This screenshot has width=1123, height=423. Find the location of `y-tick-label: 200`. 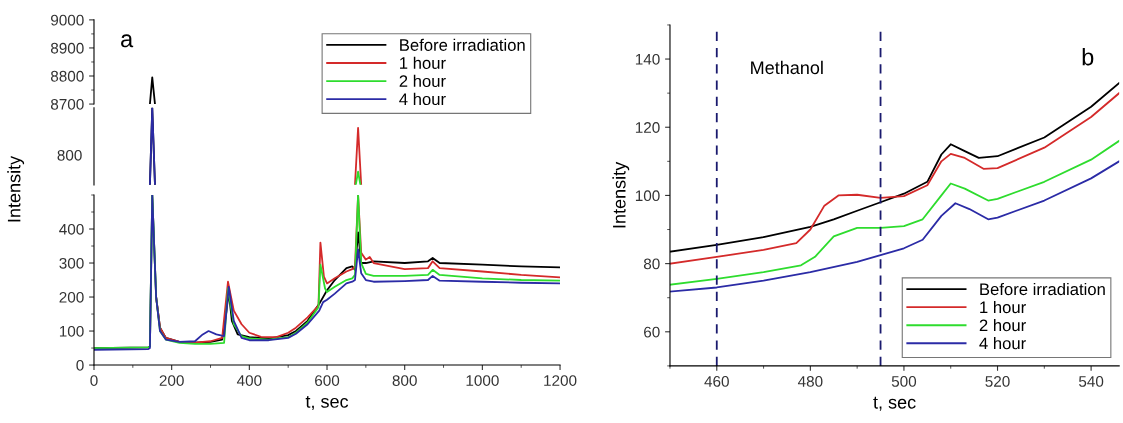

y-tick-label: 200 is located at coordinates (71, 297).